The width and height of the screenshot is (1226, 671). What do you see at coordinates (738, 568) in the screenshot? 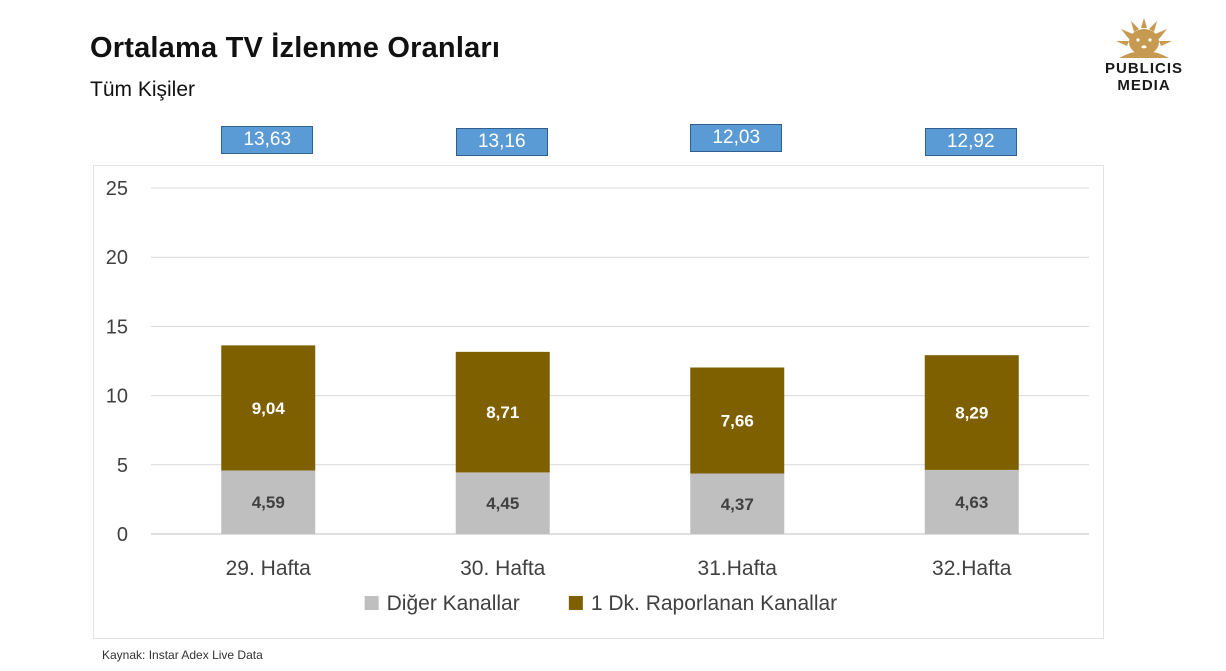
I see `x-tick-label: 31.Hafta` at bounding box center [738, 568].